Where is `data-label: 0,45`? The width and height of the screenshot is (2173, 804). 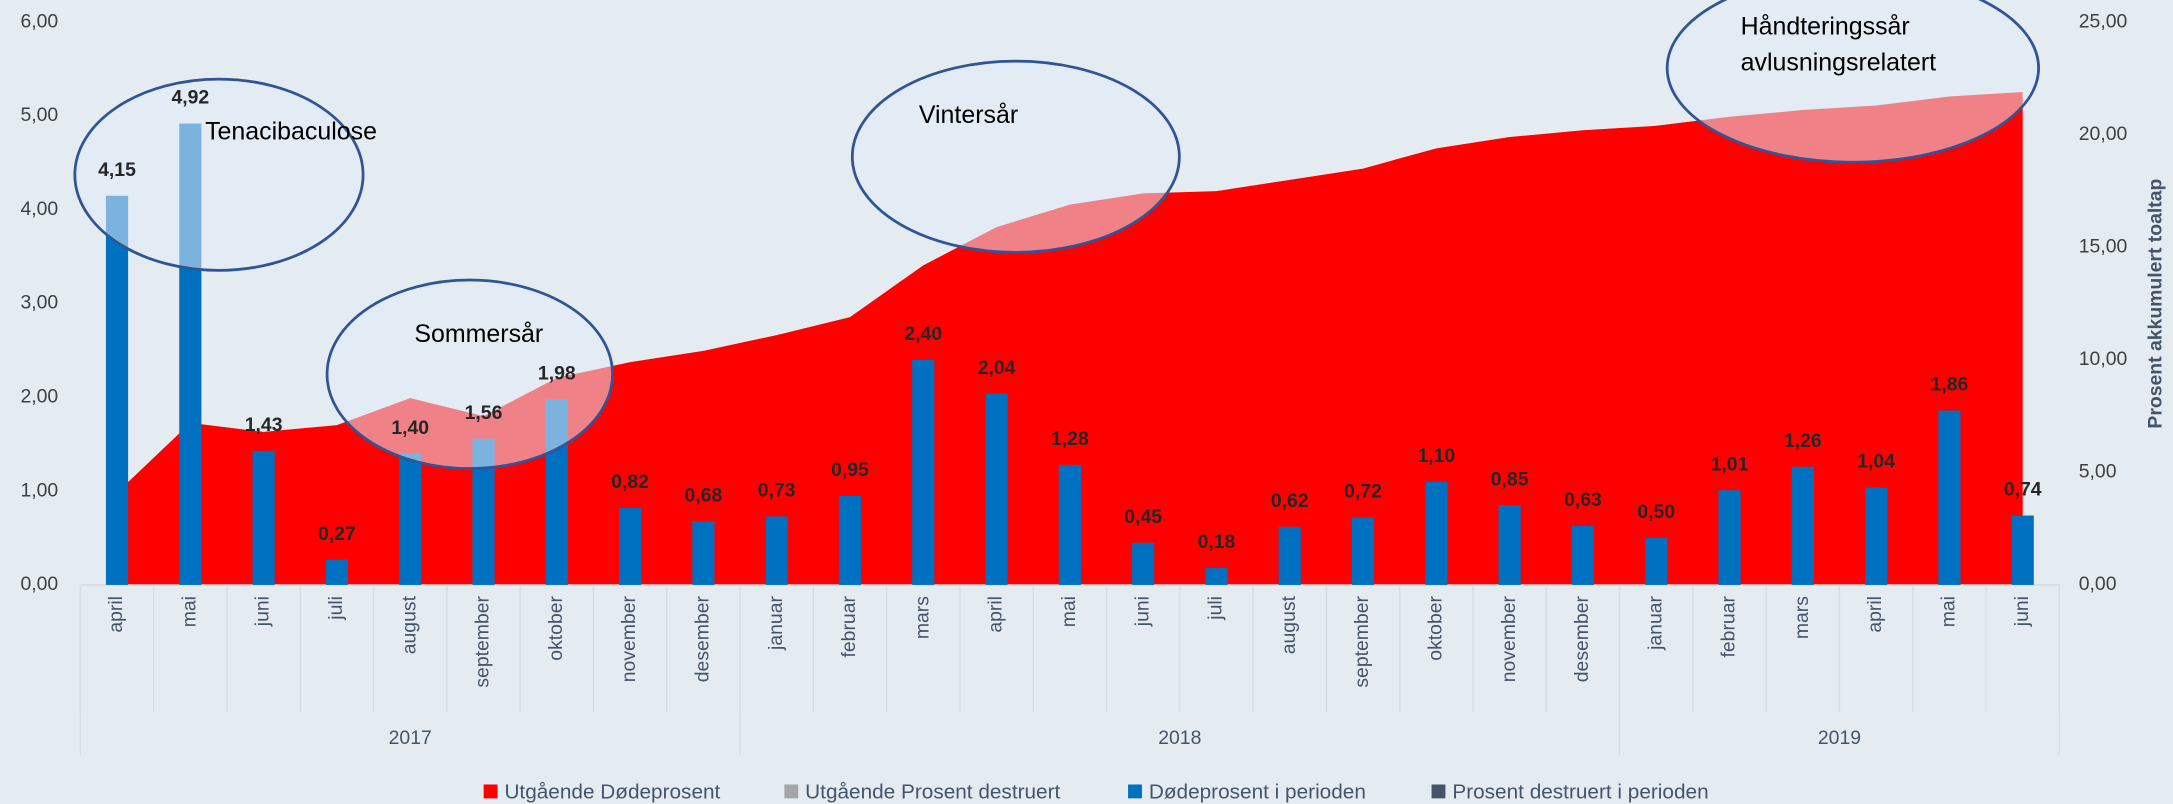 data-label: 0,45 is located at coordinates (1143, 517).